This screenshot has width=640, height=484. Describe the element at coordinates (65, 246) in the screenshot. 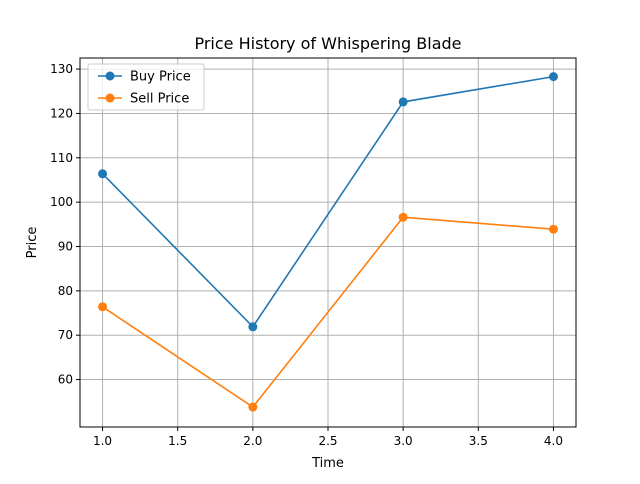

I see `y-tick-label: 90` at that location.